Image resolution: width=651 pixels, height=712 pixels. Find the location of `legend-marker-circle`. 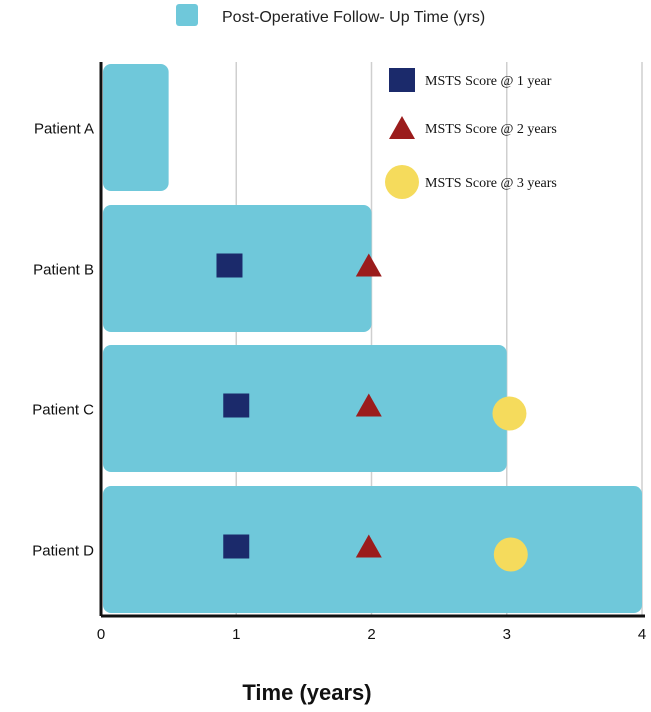

legend-marker-circle is located at coordinates (402, 182).